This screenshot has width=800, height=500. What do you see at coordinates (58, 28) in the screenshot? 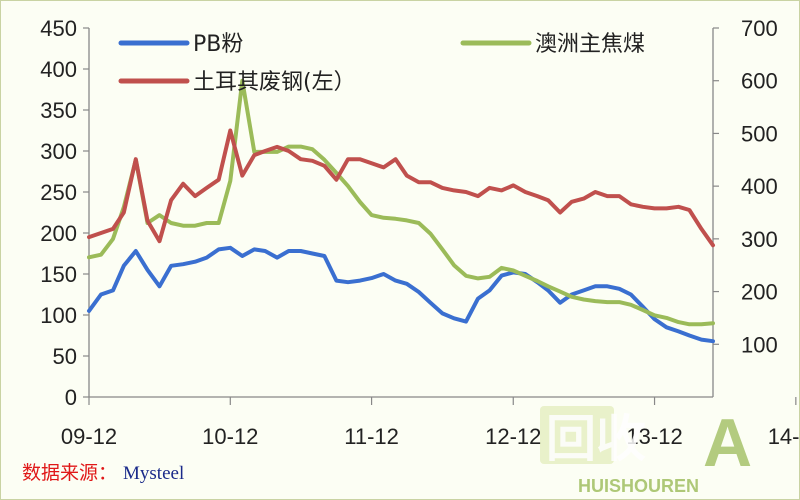
I see `left-axis-tick-label: 450` at bounding box center [58, 28].